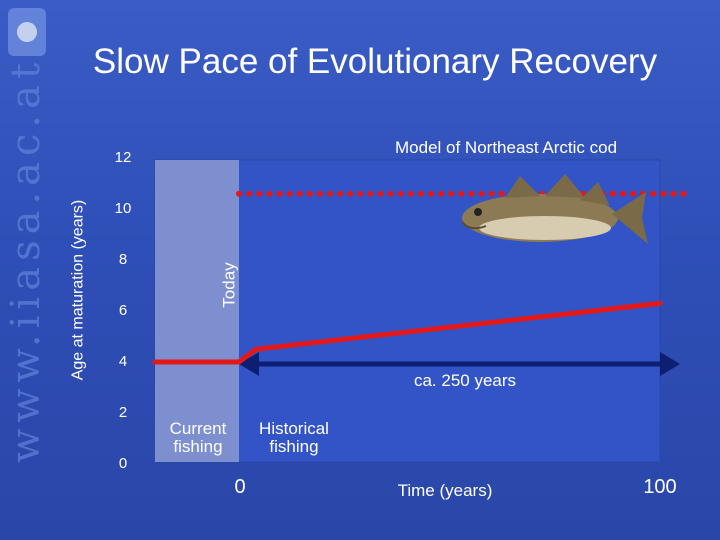 The width and height of the screenshot is (720, 540). What do you see at coordinates (375, 61) in the screenshot?
I see `slide-title: Slow Pace of Evolutionary Recovery` at bounding box center [375, 61].